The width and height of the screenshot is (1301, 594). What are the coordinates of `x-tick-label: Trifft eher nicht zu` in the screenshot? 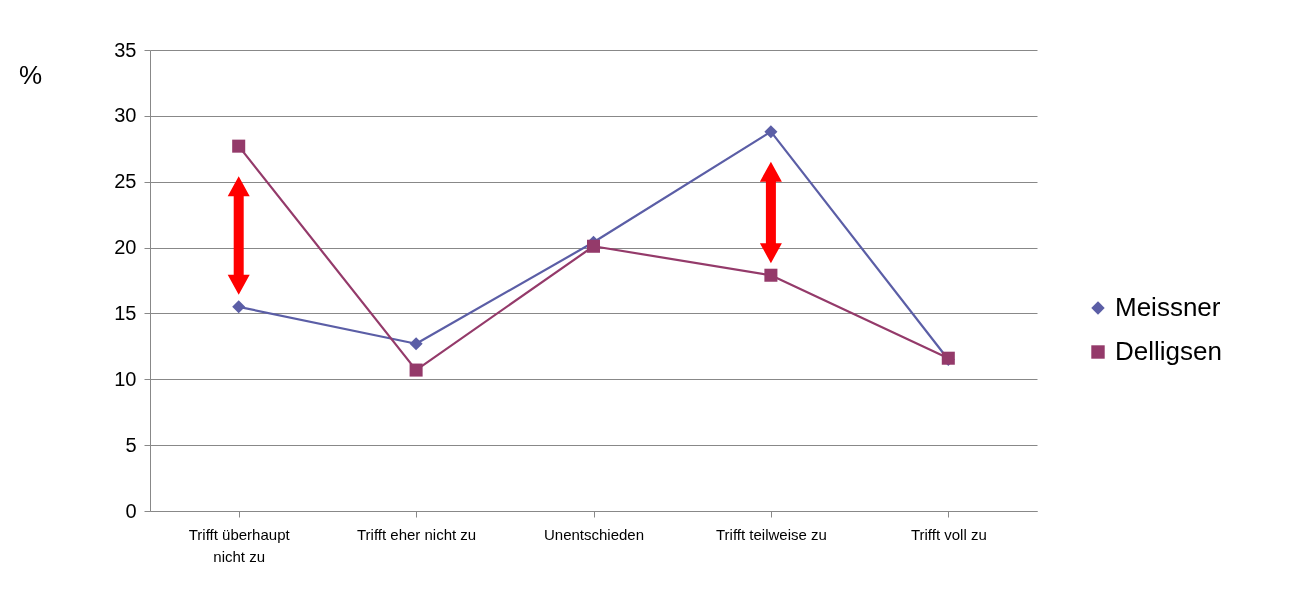 It's located at (416, 534).